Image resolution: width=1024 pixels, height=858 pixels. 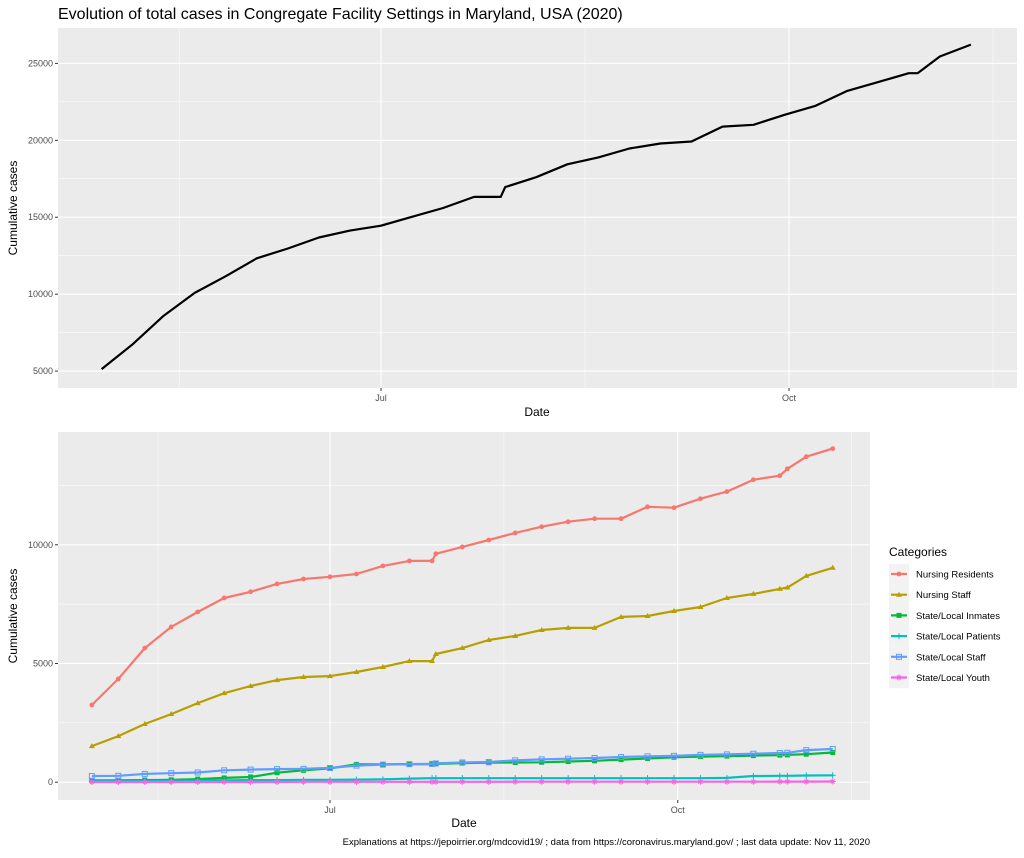 I want to click on y-tick-label: 20000, so click(x=40, y=140).